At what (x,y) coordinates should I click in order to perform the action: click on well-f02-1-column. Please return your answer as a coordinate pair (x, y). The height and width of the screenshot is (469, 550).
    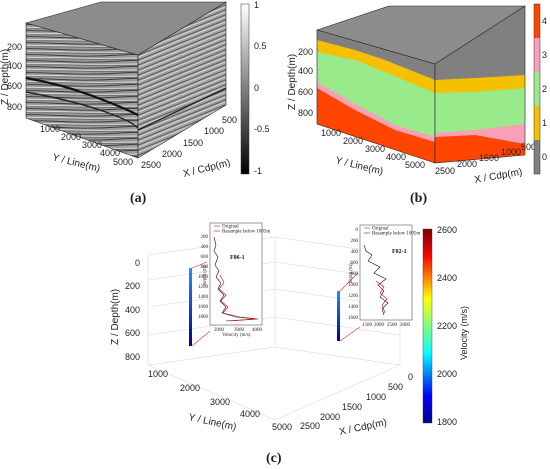
    Looking at the image, I should click on (338, 316).